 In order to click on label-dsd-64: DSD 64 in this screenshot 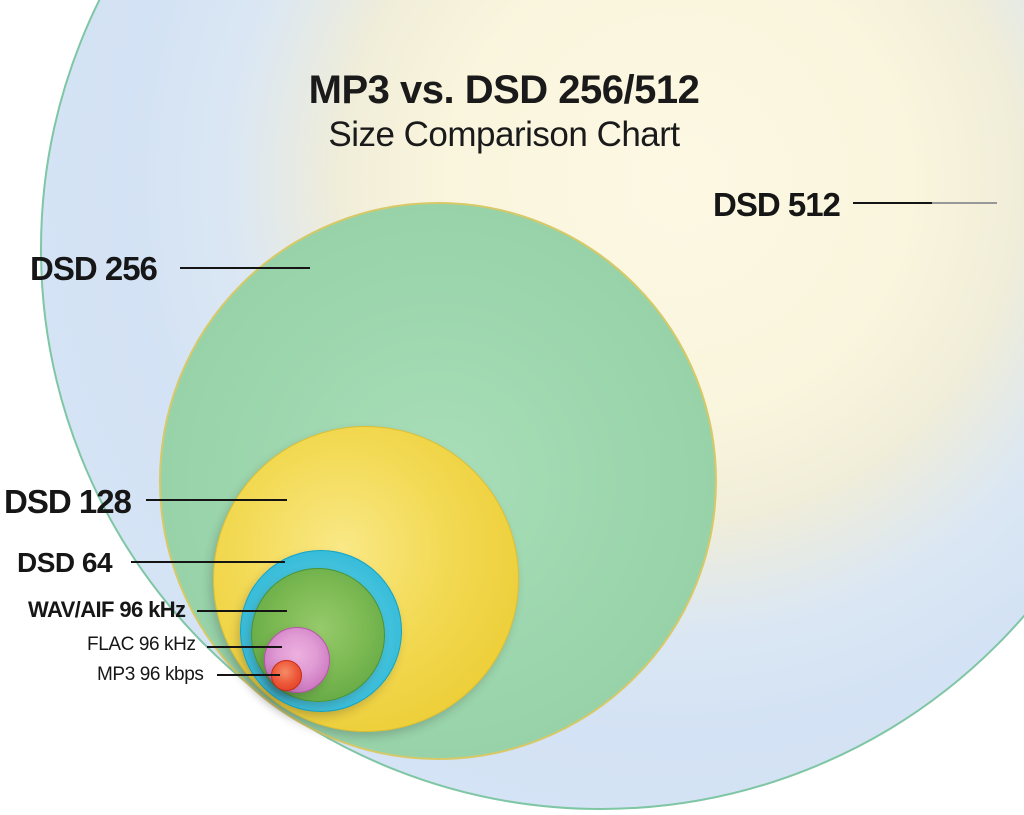, I will do `click(65, 562)`.